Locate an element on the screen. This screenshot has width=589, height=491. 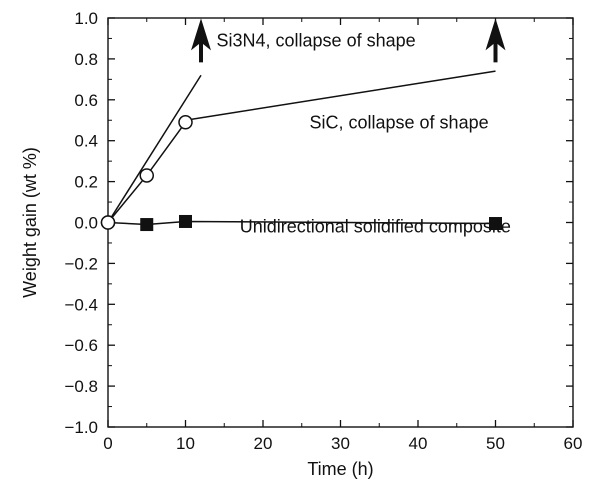
sic-arrow is located at coordinates (495, 40).